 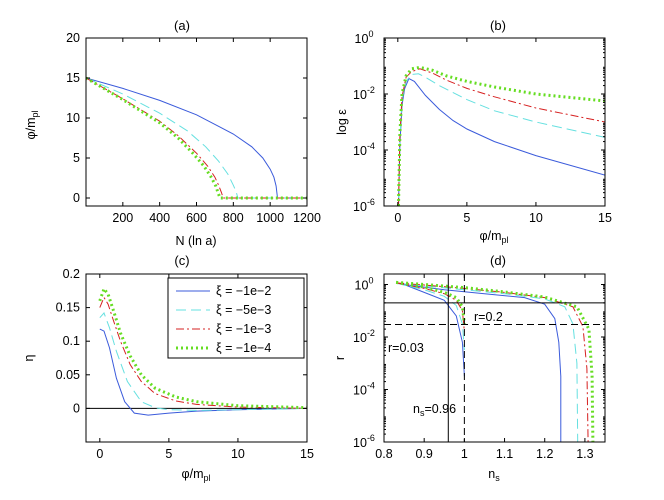 What do you see at coordinates (73, 38) in the screenshot?
I see `y-tick-label: 20` at bounding box center [73, 38].